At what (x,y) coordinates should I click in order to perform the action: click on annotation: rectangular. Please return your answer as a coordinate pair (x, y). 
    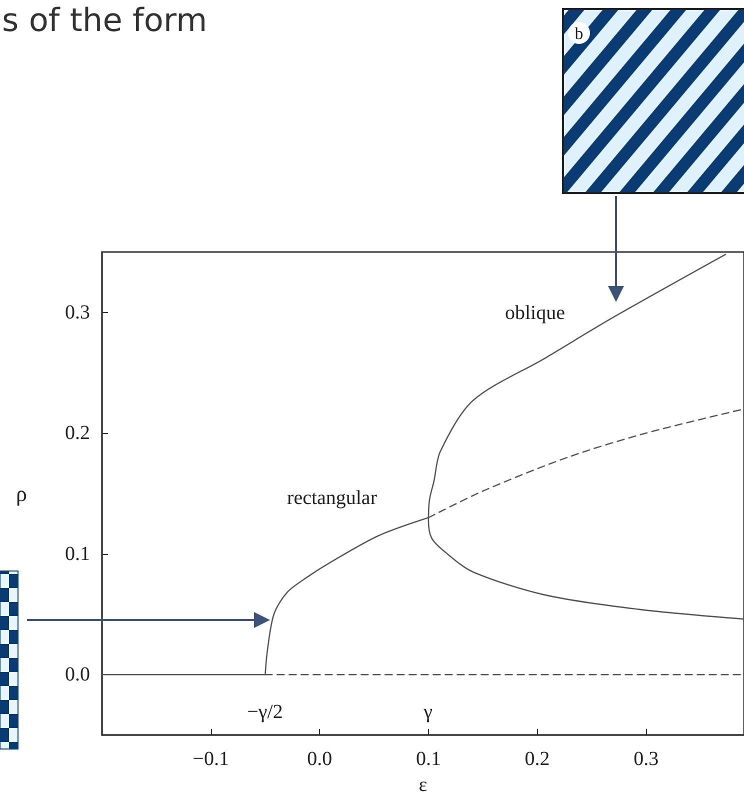
    Looking at the image, I should click on (332, 498).